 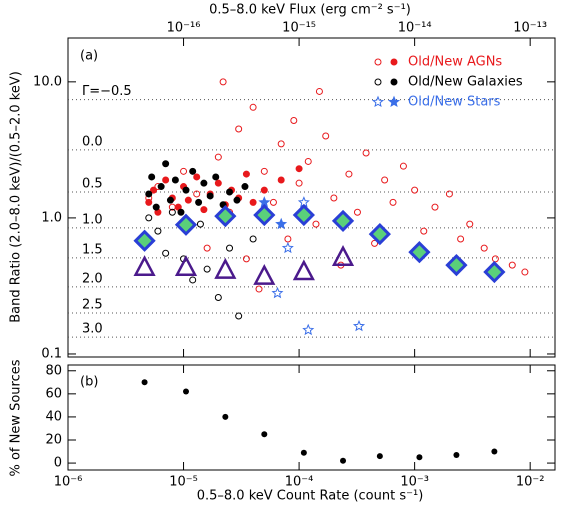 What do you see at coordinates (299, 482) in the screenshot?
I see `x-tick-label: 10⁻⁴` at bounding box center [299, 482].